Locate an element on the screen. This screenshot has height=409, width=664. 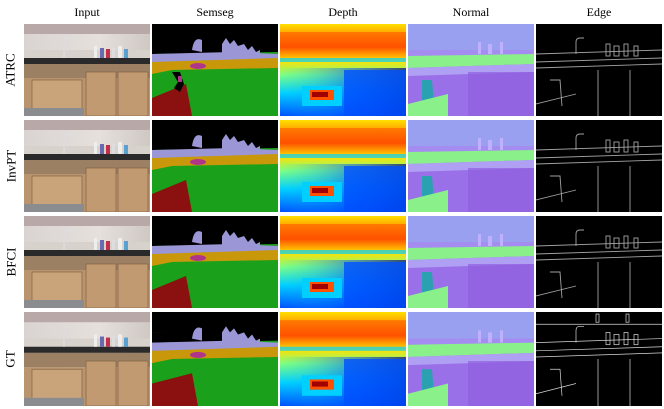
tile-atrc-depth is located at coordinates (343, 70).